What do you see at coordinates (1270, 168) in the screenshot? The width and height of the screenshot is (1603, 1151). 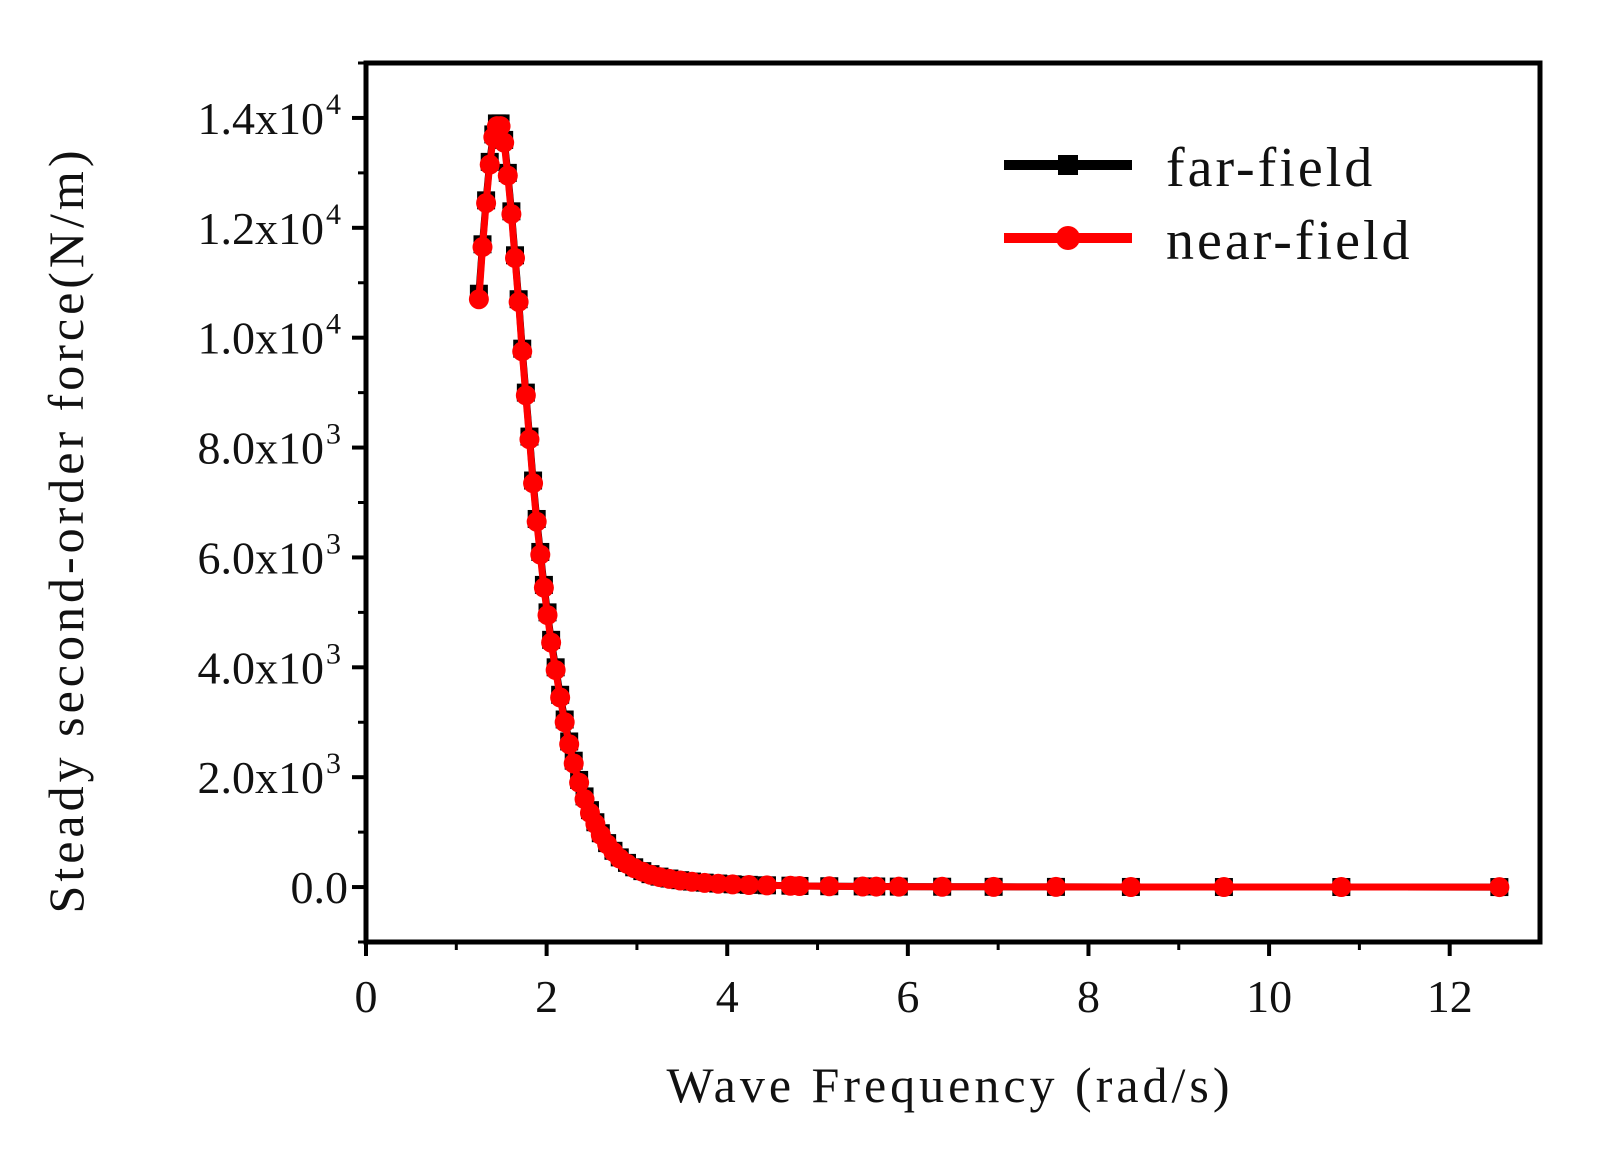 I see `legend-label-far-field: far-field` at bounding box center [1270, 168].